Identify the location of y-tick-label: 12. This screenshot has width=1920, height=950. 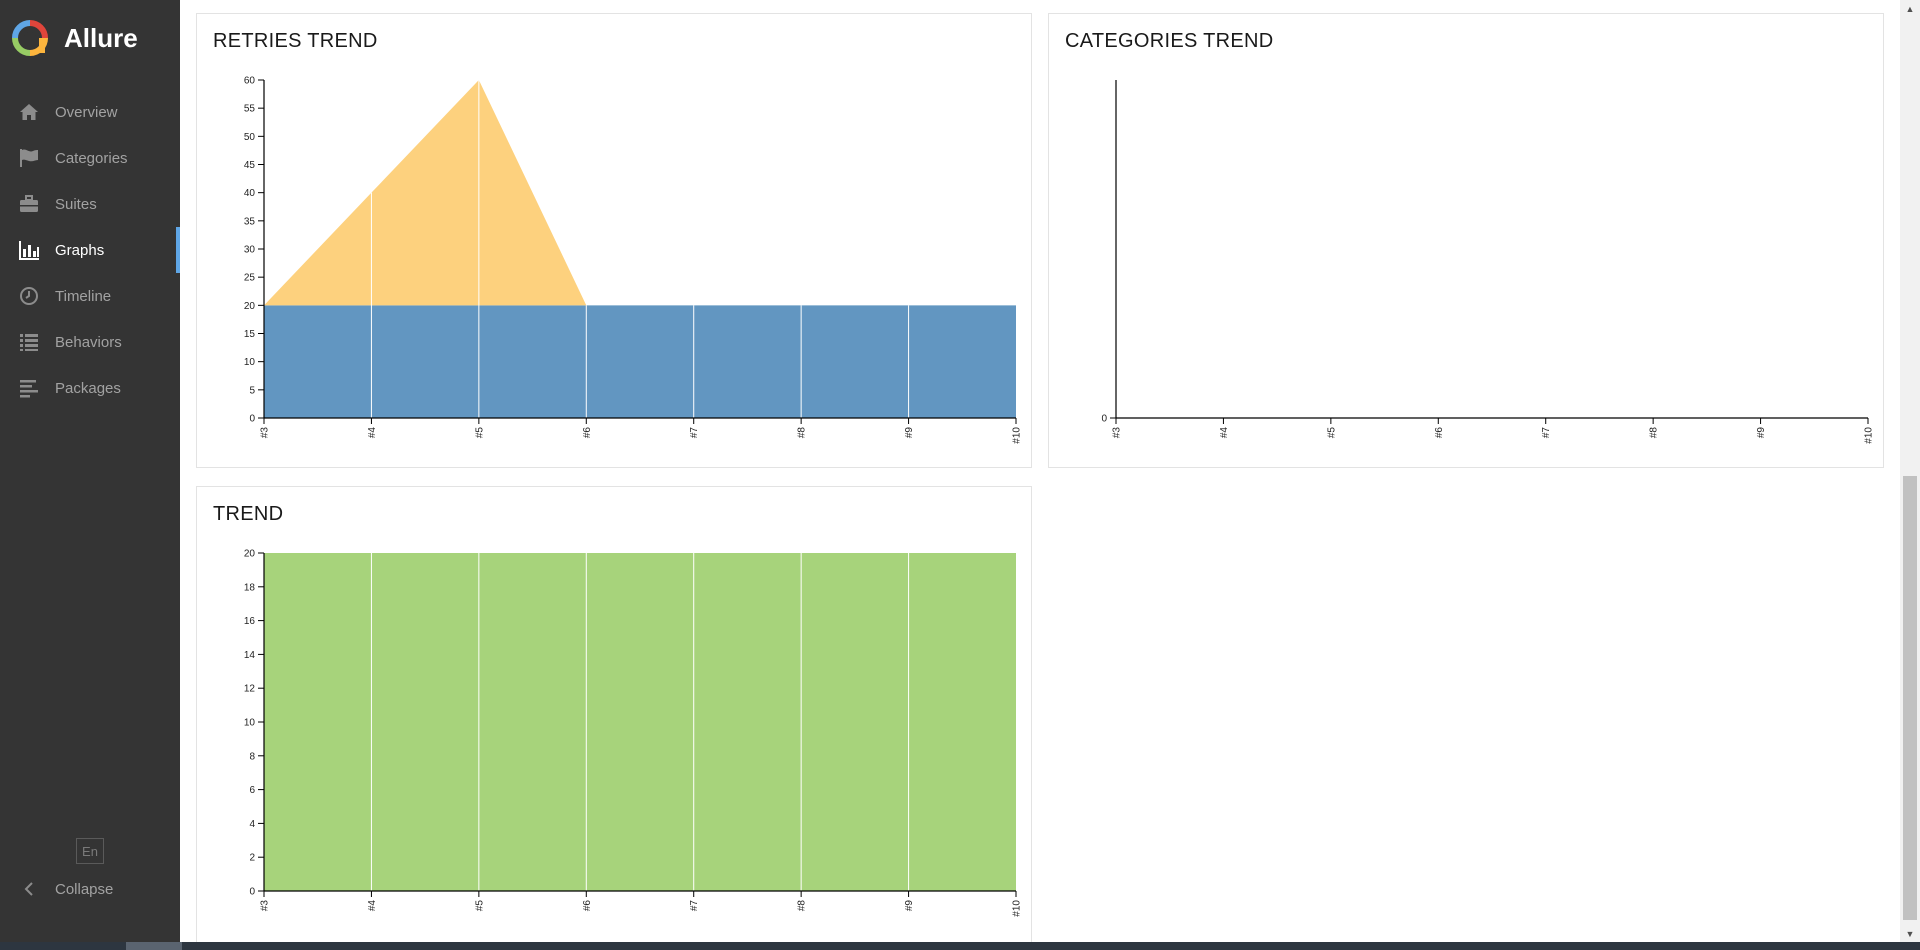
(250, 689).